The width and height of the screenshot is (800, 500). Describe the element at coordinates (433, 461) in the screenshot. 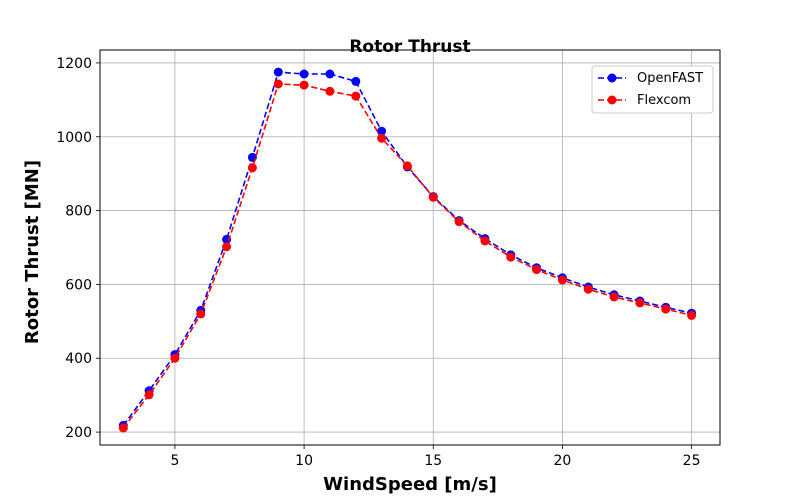

I see `x-tick-label: 15` at that location.